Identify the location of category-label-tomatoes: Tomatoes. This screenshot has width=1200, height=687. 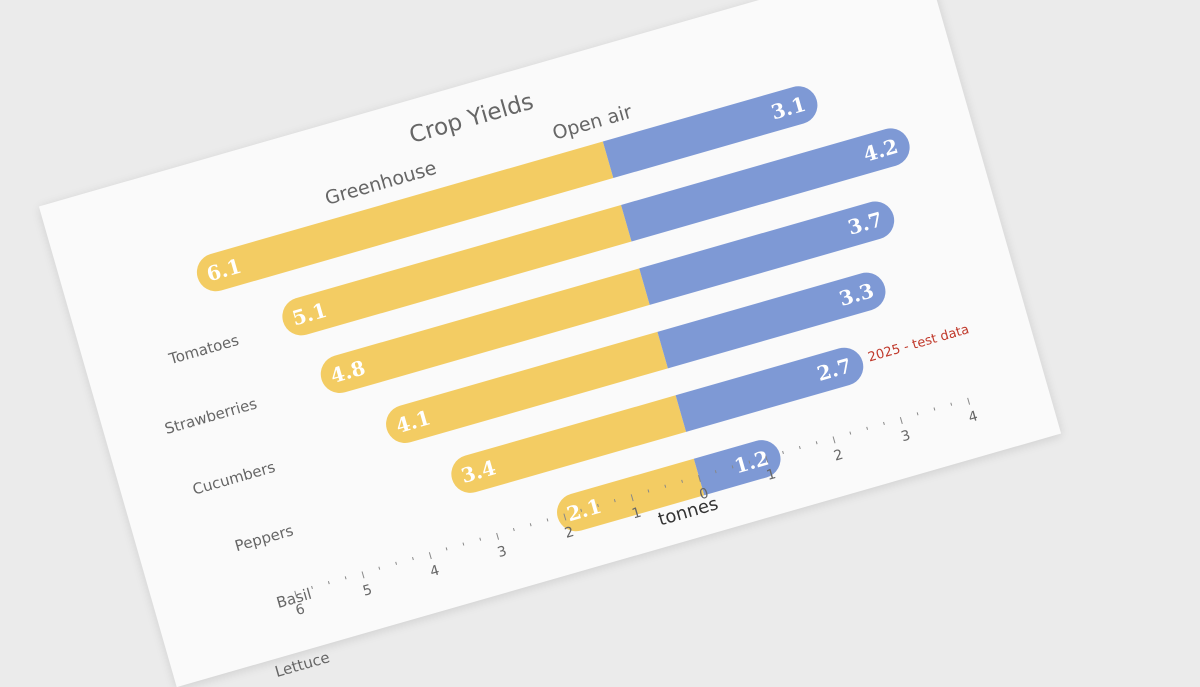
(203, 349).